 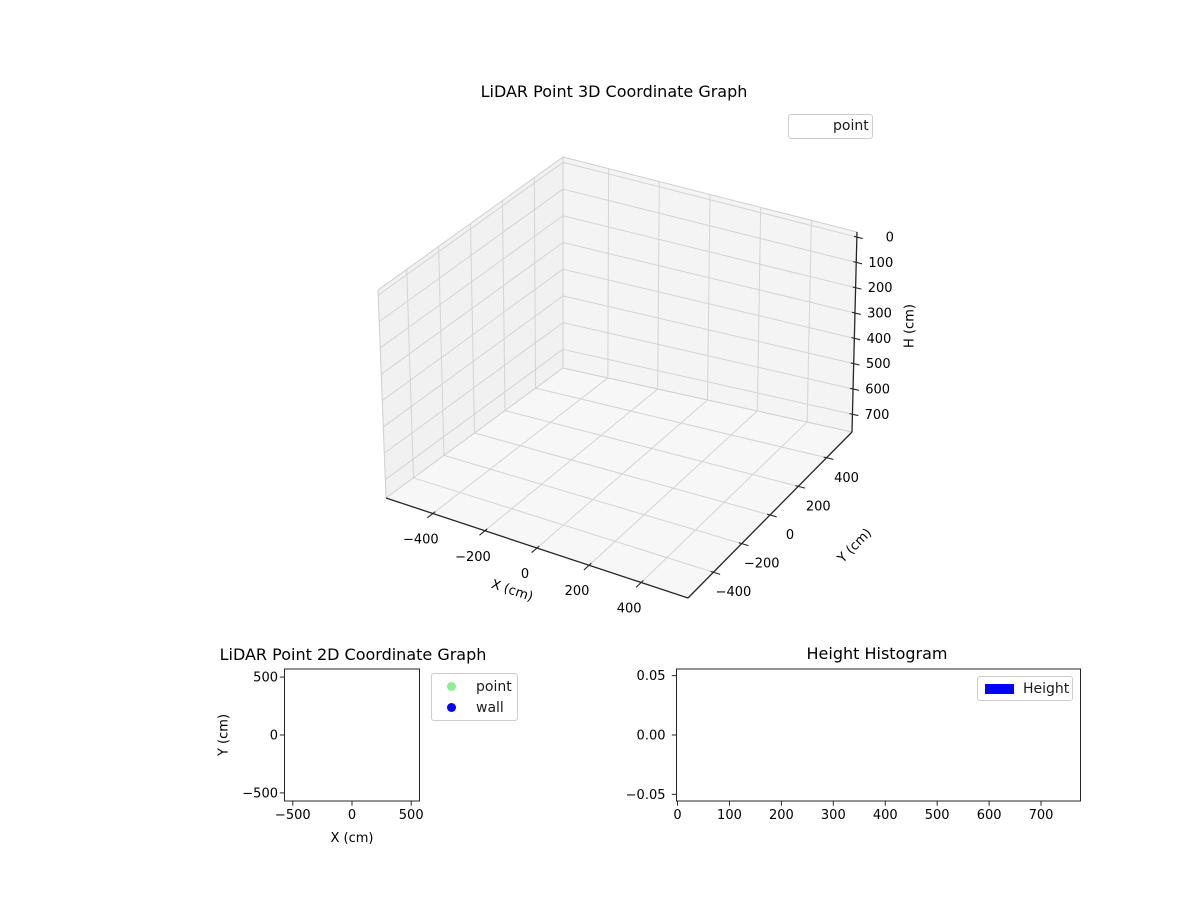 What do you see at coordinates (352, 838) in the screenshot?
I see `x-axis-label: X (cm)` at bounding box center [352, 838].